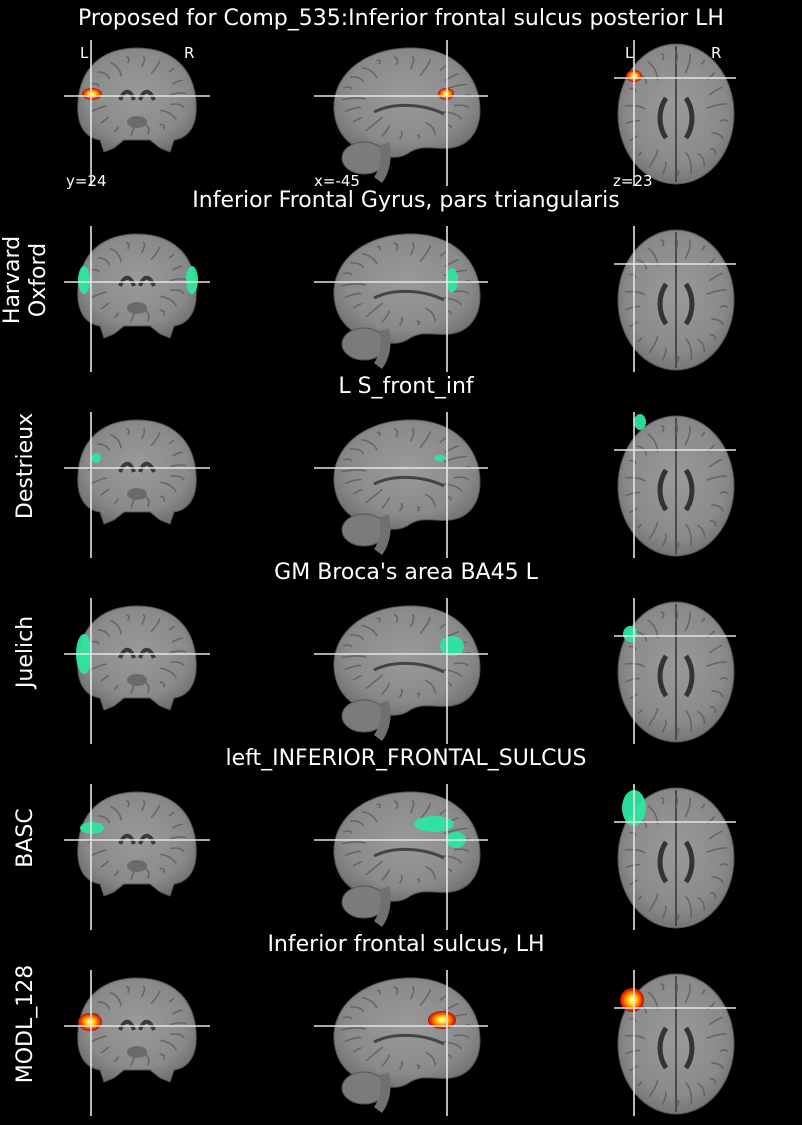 This screenshot has height=1125, width=802. I want to click on region-title: L S_front_inf, so click(406, 386).